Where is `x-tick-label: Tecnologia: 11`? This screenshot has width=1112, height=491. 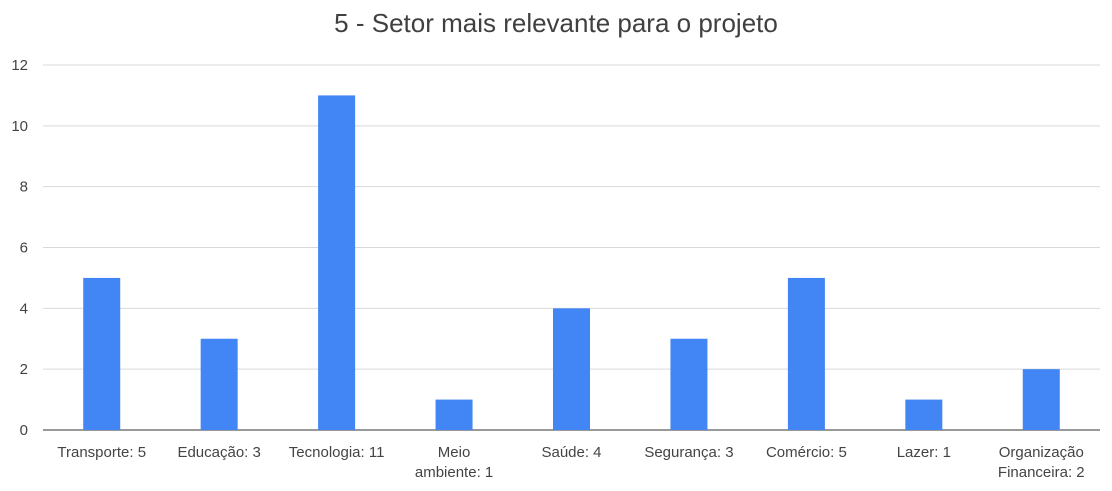
x-tick-label: Tecnologia: 11 is located at coordinates (337, 452).